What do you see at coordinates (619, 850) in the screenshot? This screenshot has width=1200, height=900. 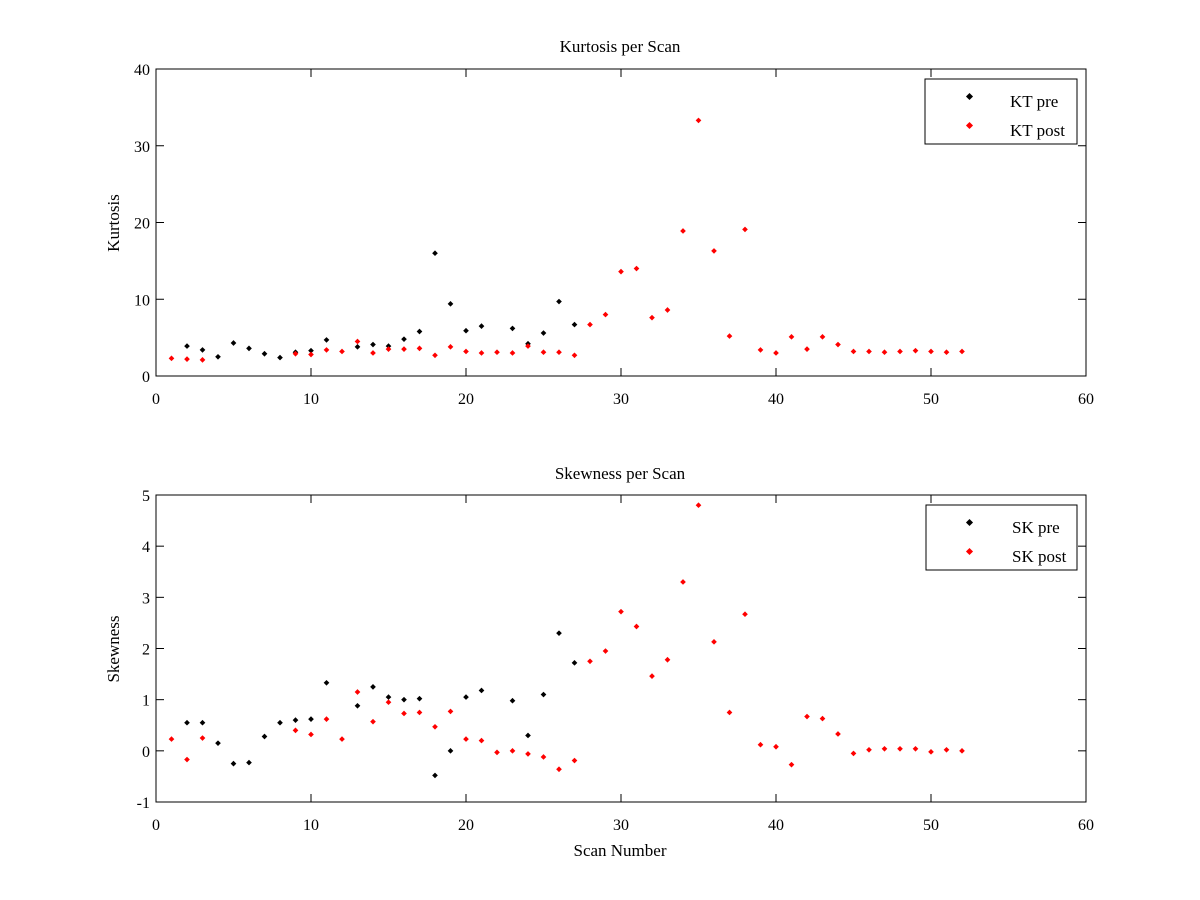 I see `x-axis-label: Scan Number` at bounding box center [619, 850].